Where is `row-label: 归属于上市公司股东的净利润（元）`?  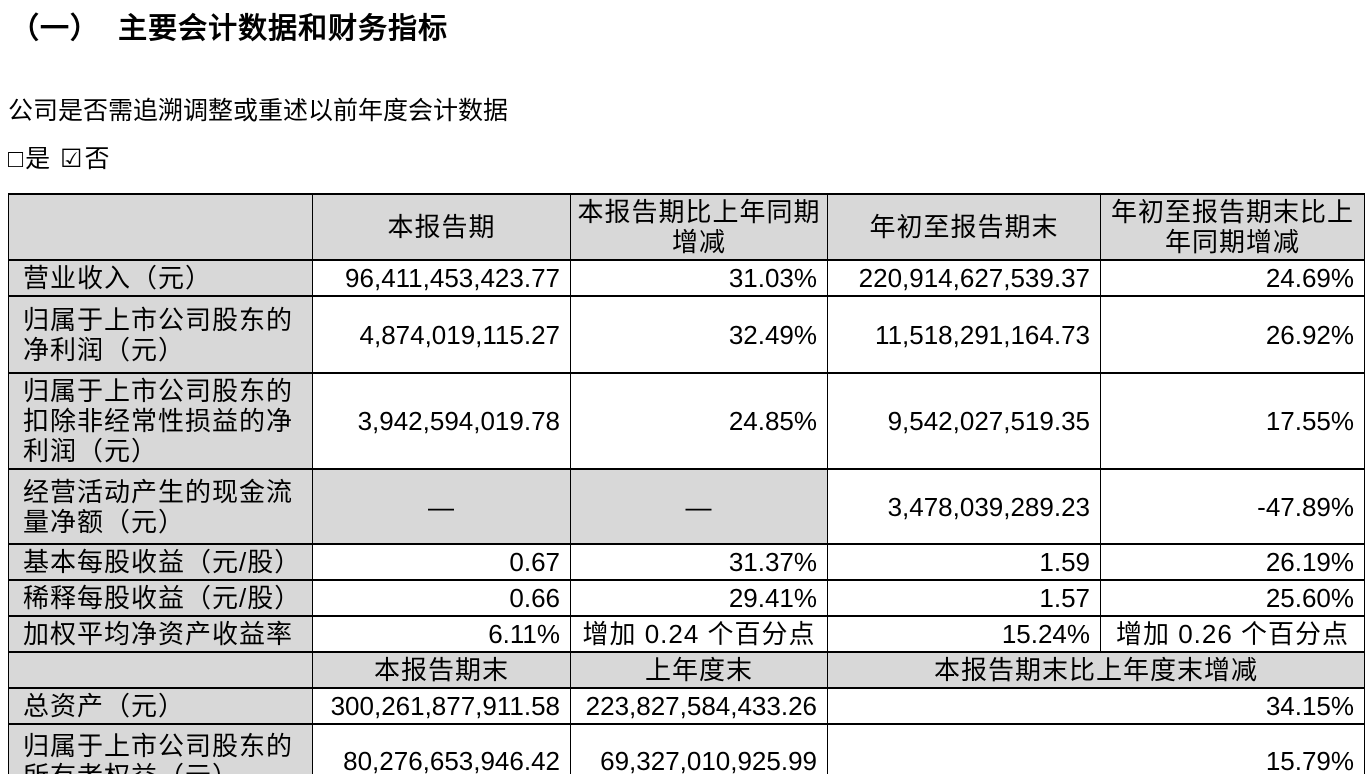 row-label: 归属于上市公司股东的净利润（元） is located at coordinates (160, 334).